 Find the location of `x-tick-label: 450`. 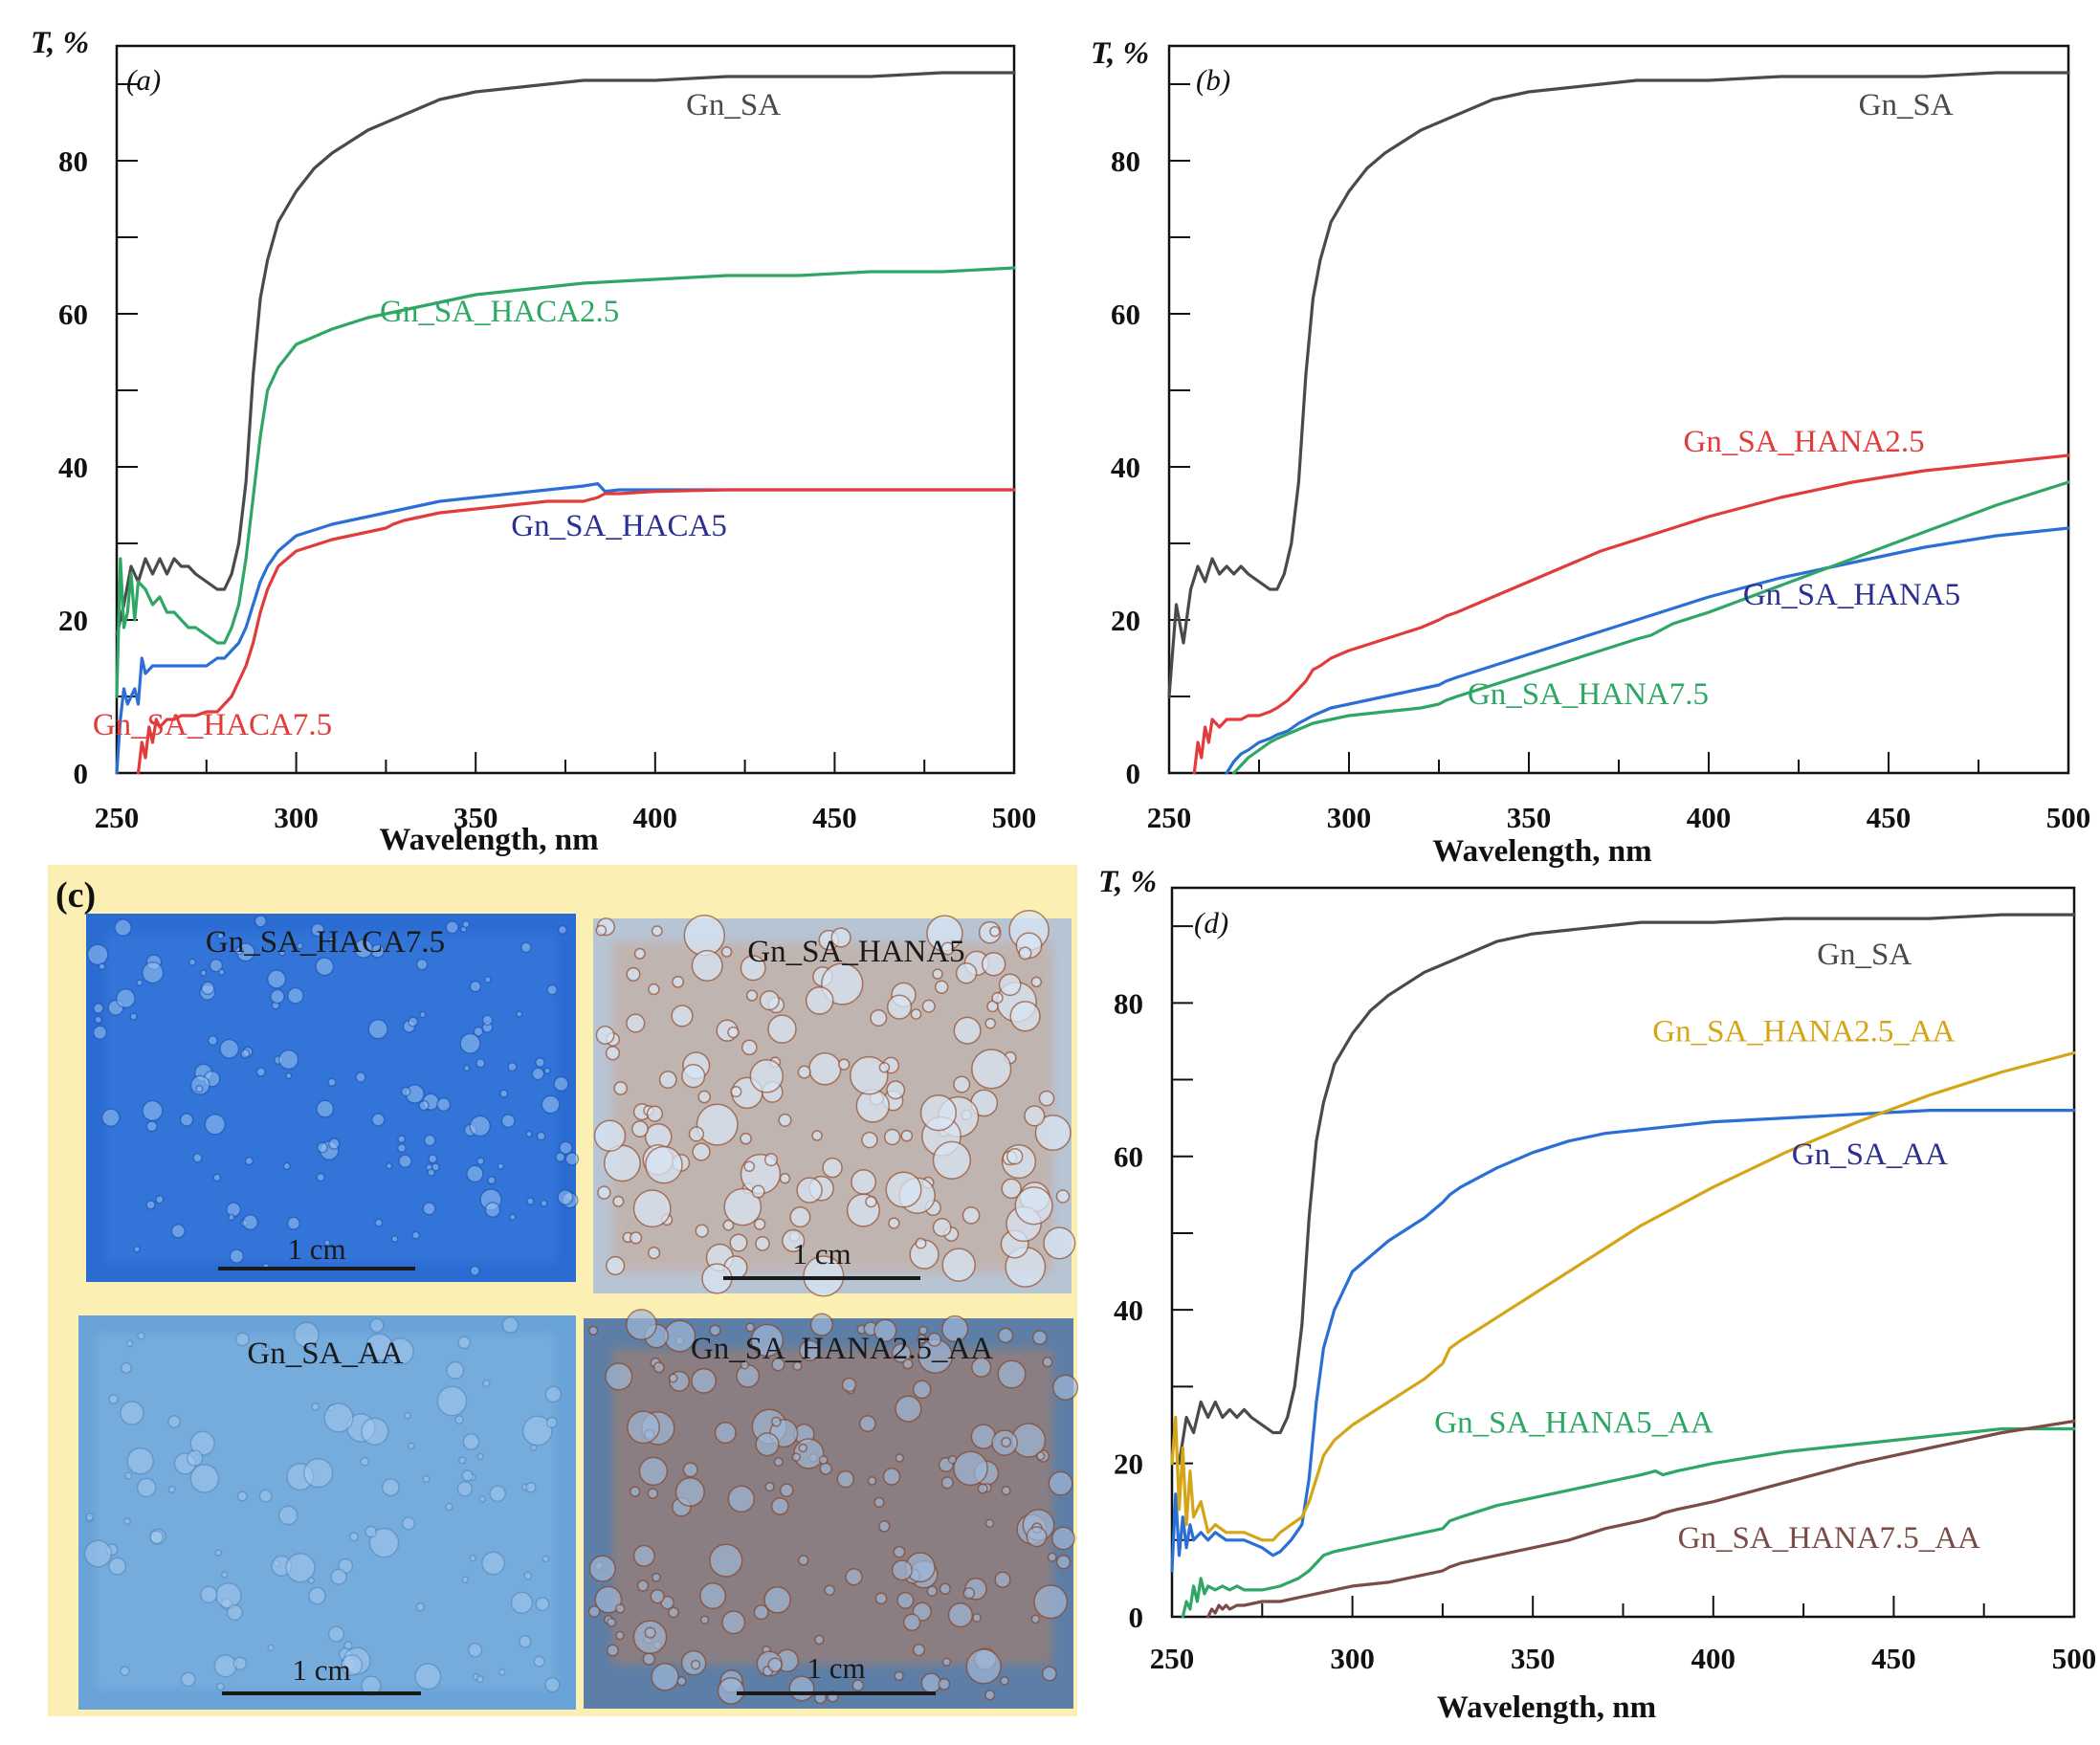

x-tick-label: 450 is located at coordinates (835, 817).